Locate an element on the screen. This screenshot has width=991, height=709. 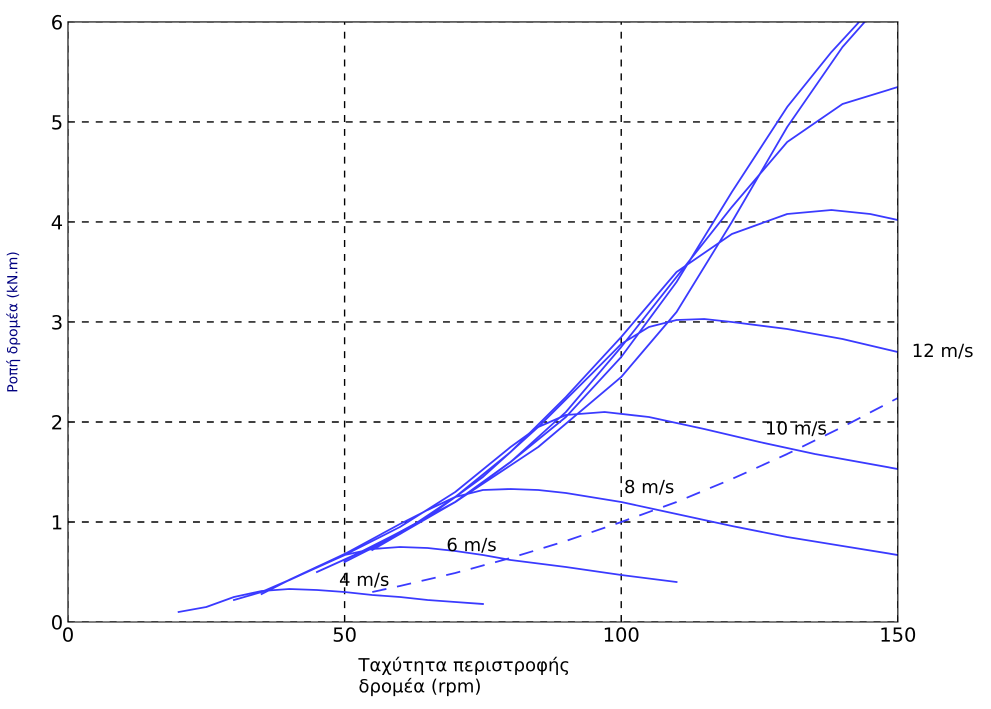
x-tick-label: 150 is located at coordinates (898, 634).